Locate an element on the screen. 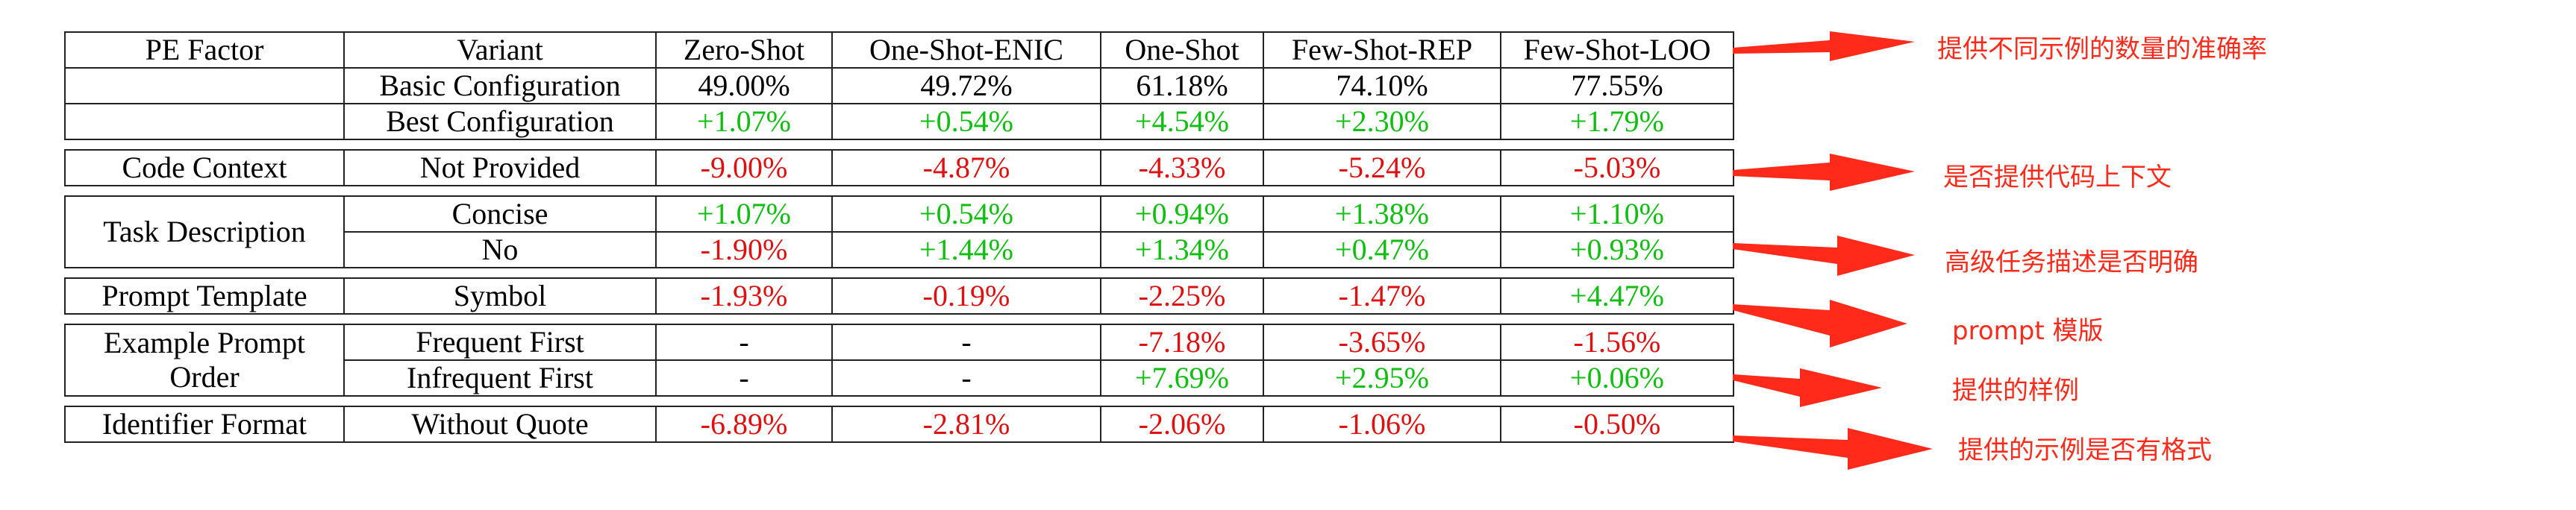  value-cell: 49.72% is located at coordinates (966, 85).